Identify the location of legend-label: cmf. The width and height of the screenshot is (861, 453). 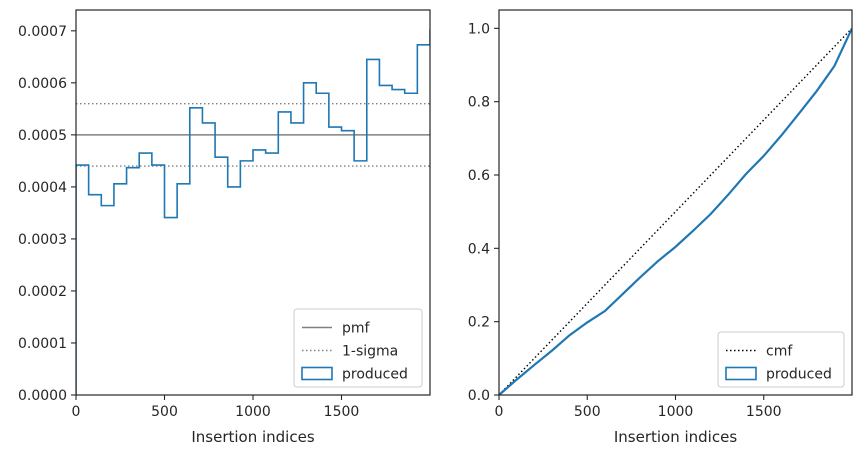
(779, 352).